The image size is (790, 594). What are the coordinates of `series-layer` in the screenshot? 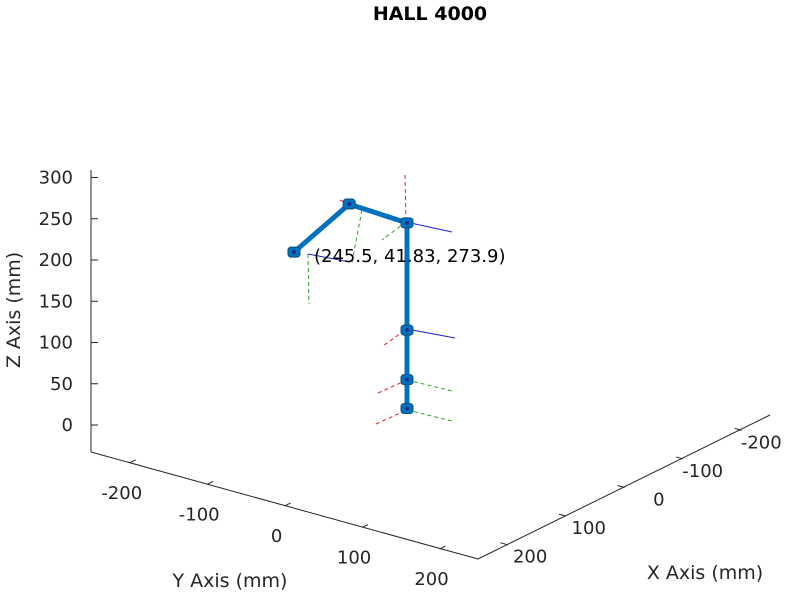 It's located at (350, 306).